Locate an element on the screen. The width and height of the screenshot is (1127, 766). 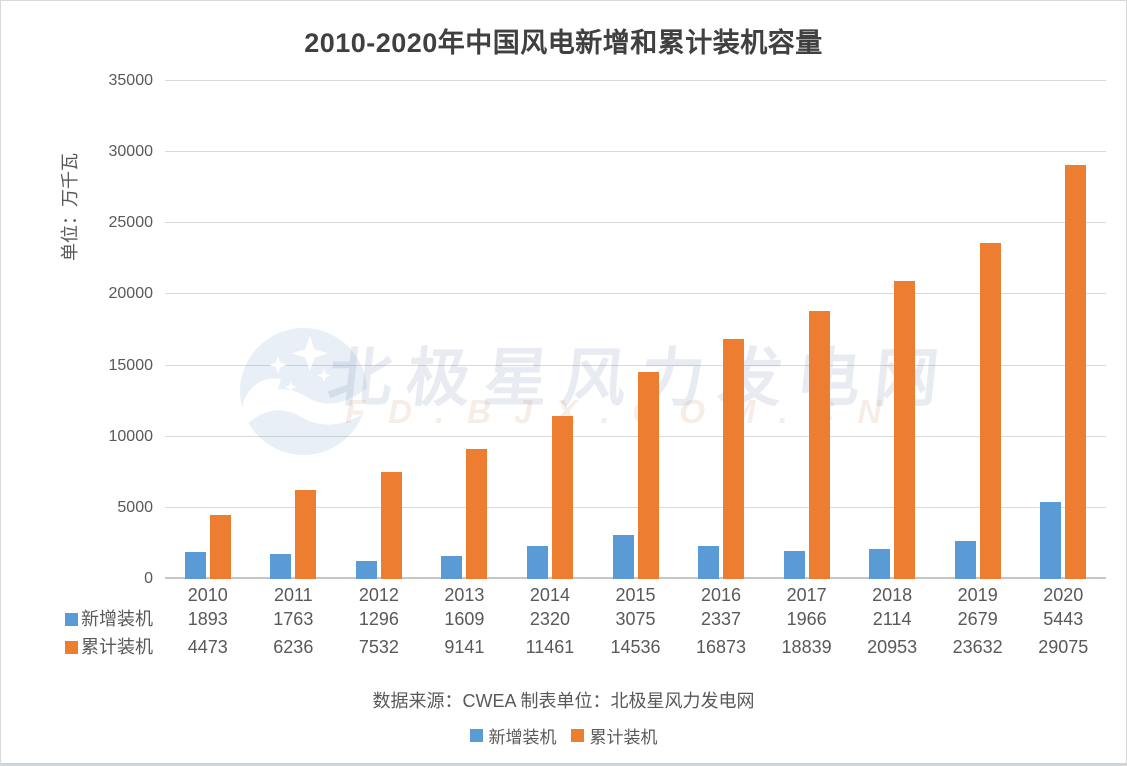
value-cumulative-installed-2013: 9141 is located at coordinates (464, 647).